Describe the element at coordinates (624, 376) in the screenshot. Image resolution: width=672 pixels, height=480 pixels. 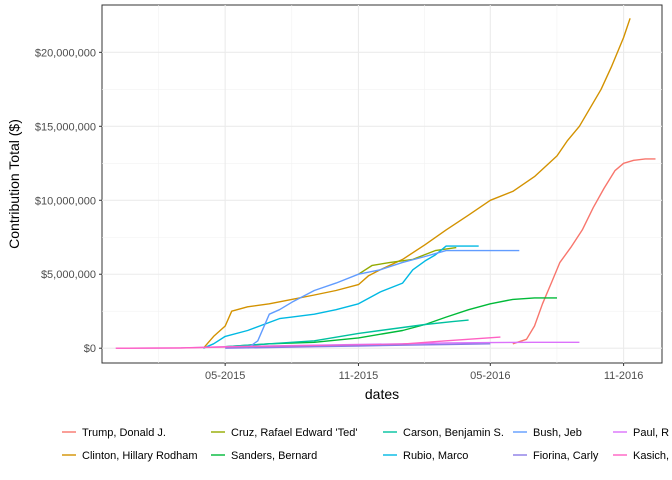
I see `x-tick-label: 11-2016` at that location.